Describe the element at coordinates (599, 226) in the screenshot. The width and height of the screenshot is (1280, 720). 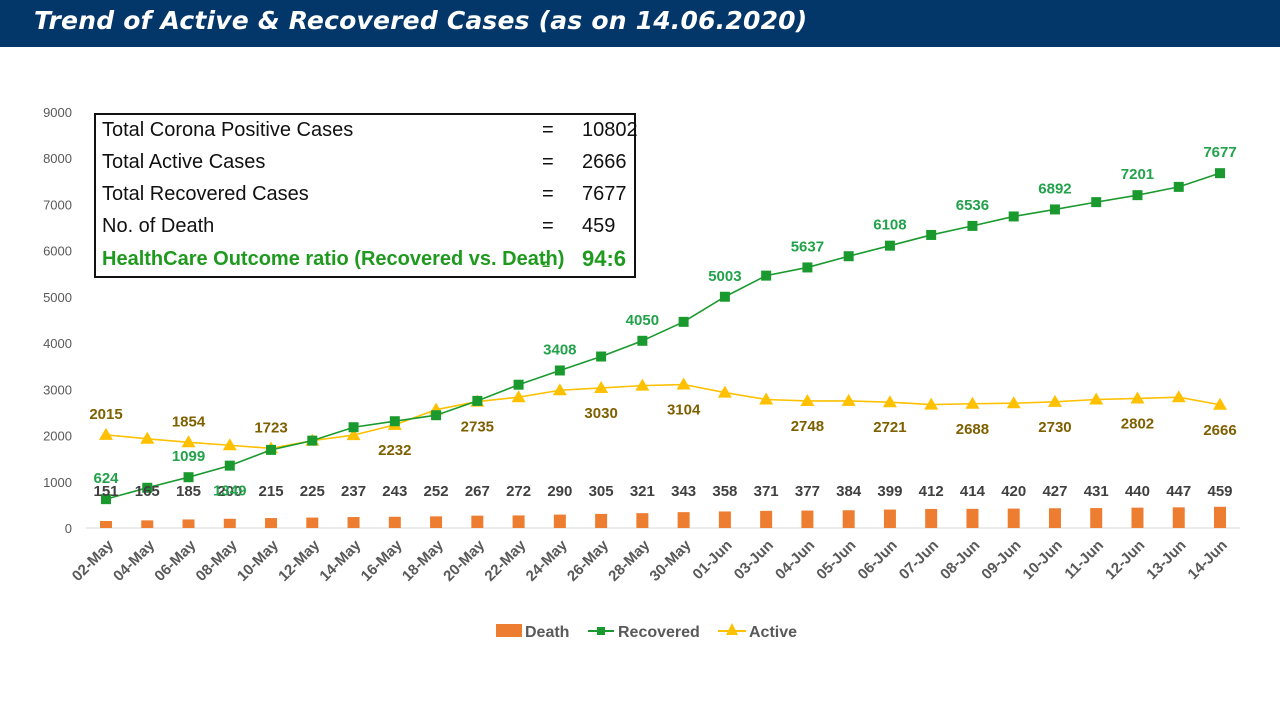
I see `summary-value: 459` at that location.